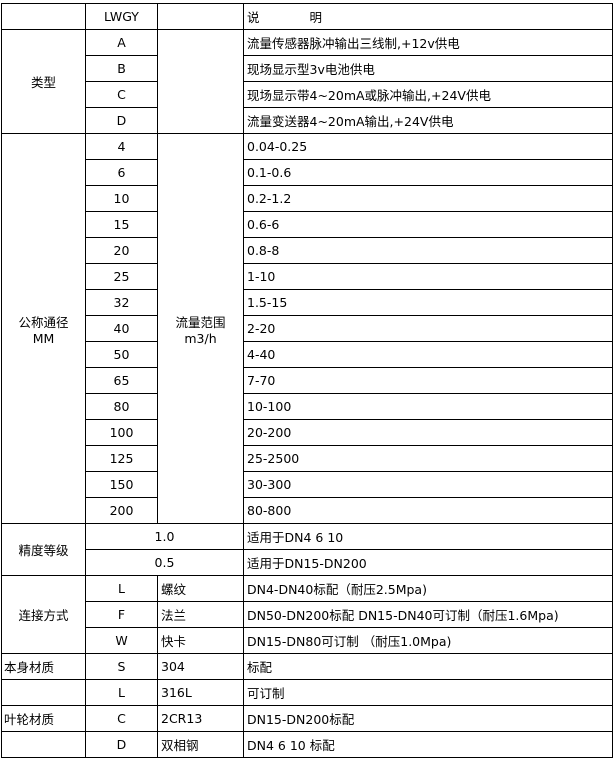  I want to click on table-row: 65 7-70, so click(307, 380).